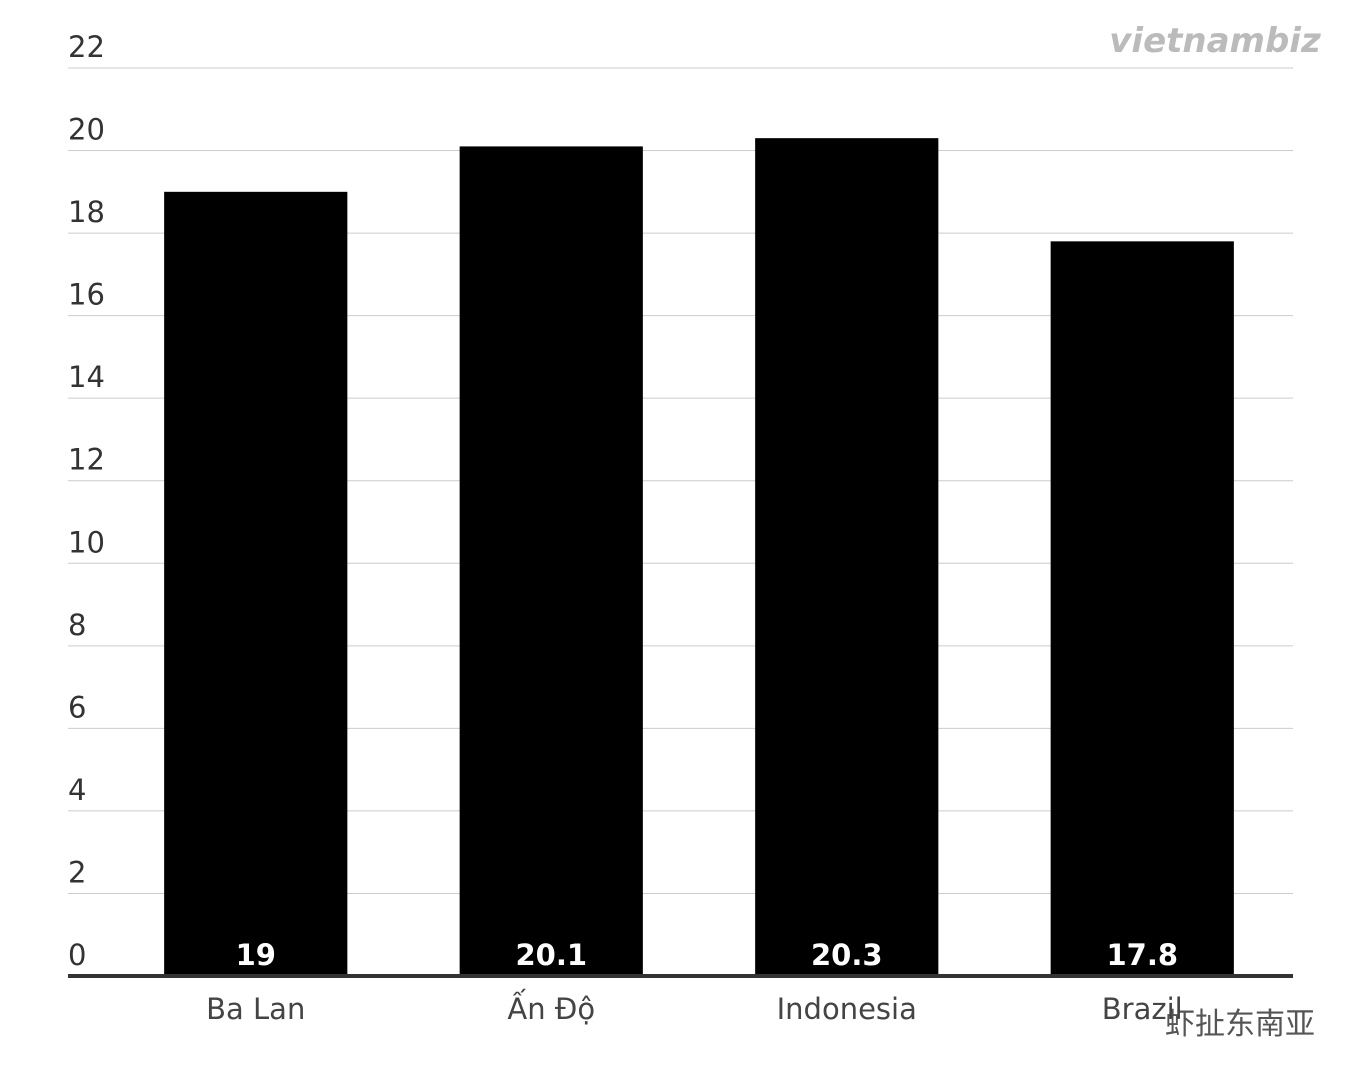  I want to click on x-tick-label: Brazil, so click(1142, 1009).